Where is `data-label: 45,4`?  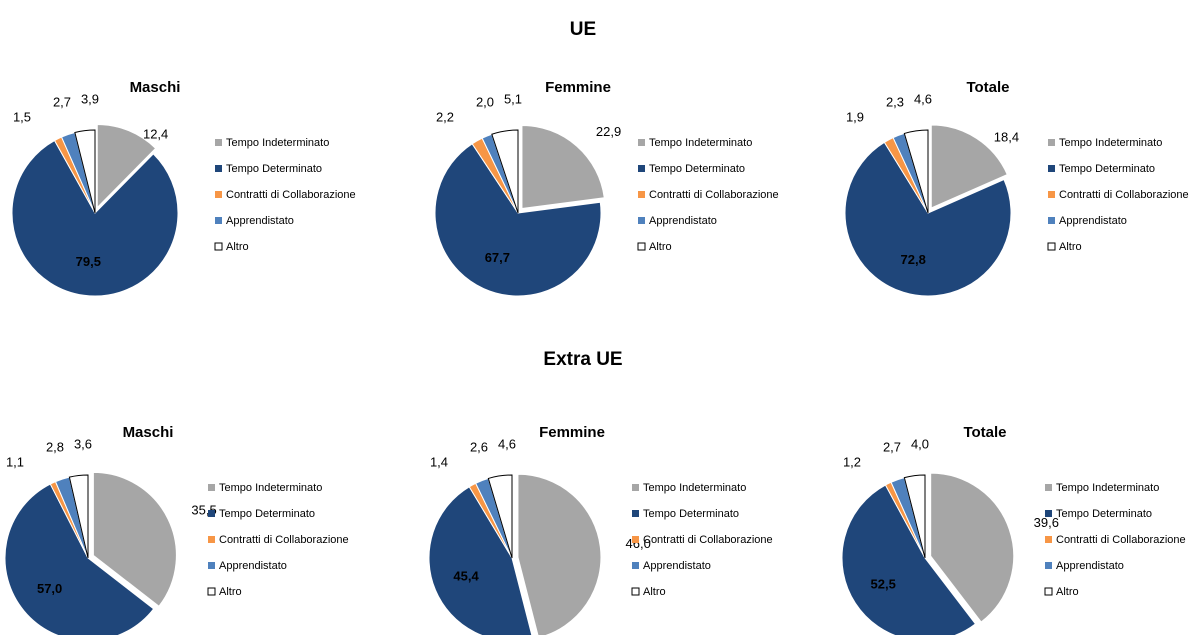
data-label: 45,4 is located at coordinates (466, 576).